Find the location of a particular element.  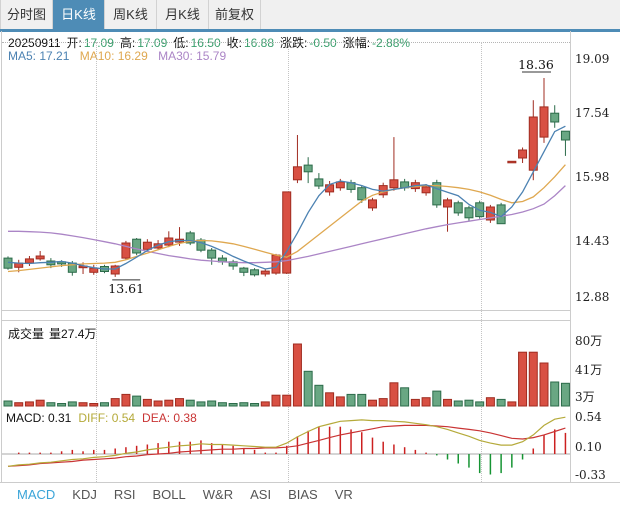

indicator-asi: ASI is located at coordinates (261, 494).